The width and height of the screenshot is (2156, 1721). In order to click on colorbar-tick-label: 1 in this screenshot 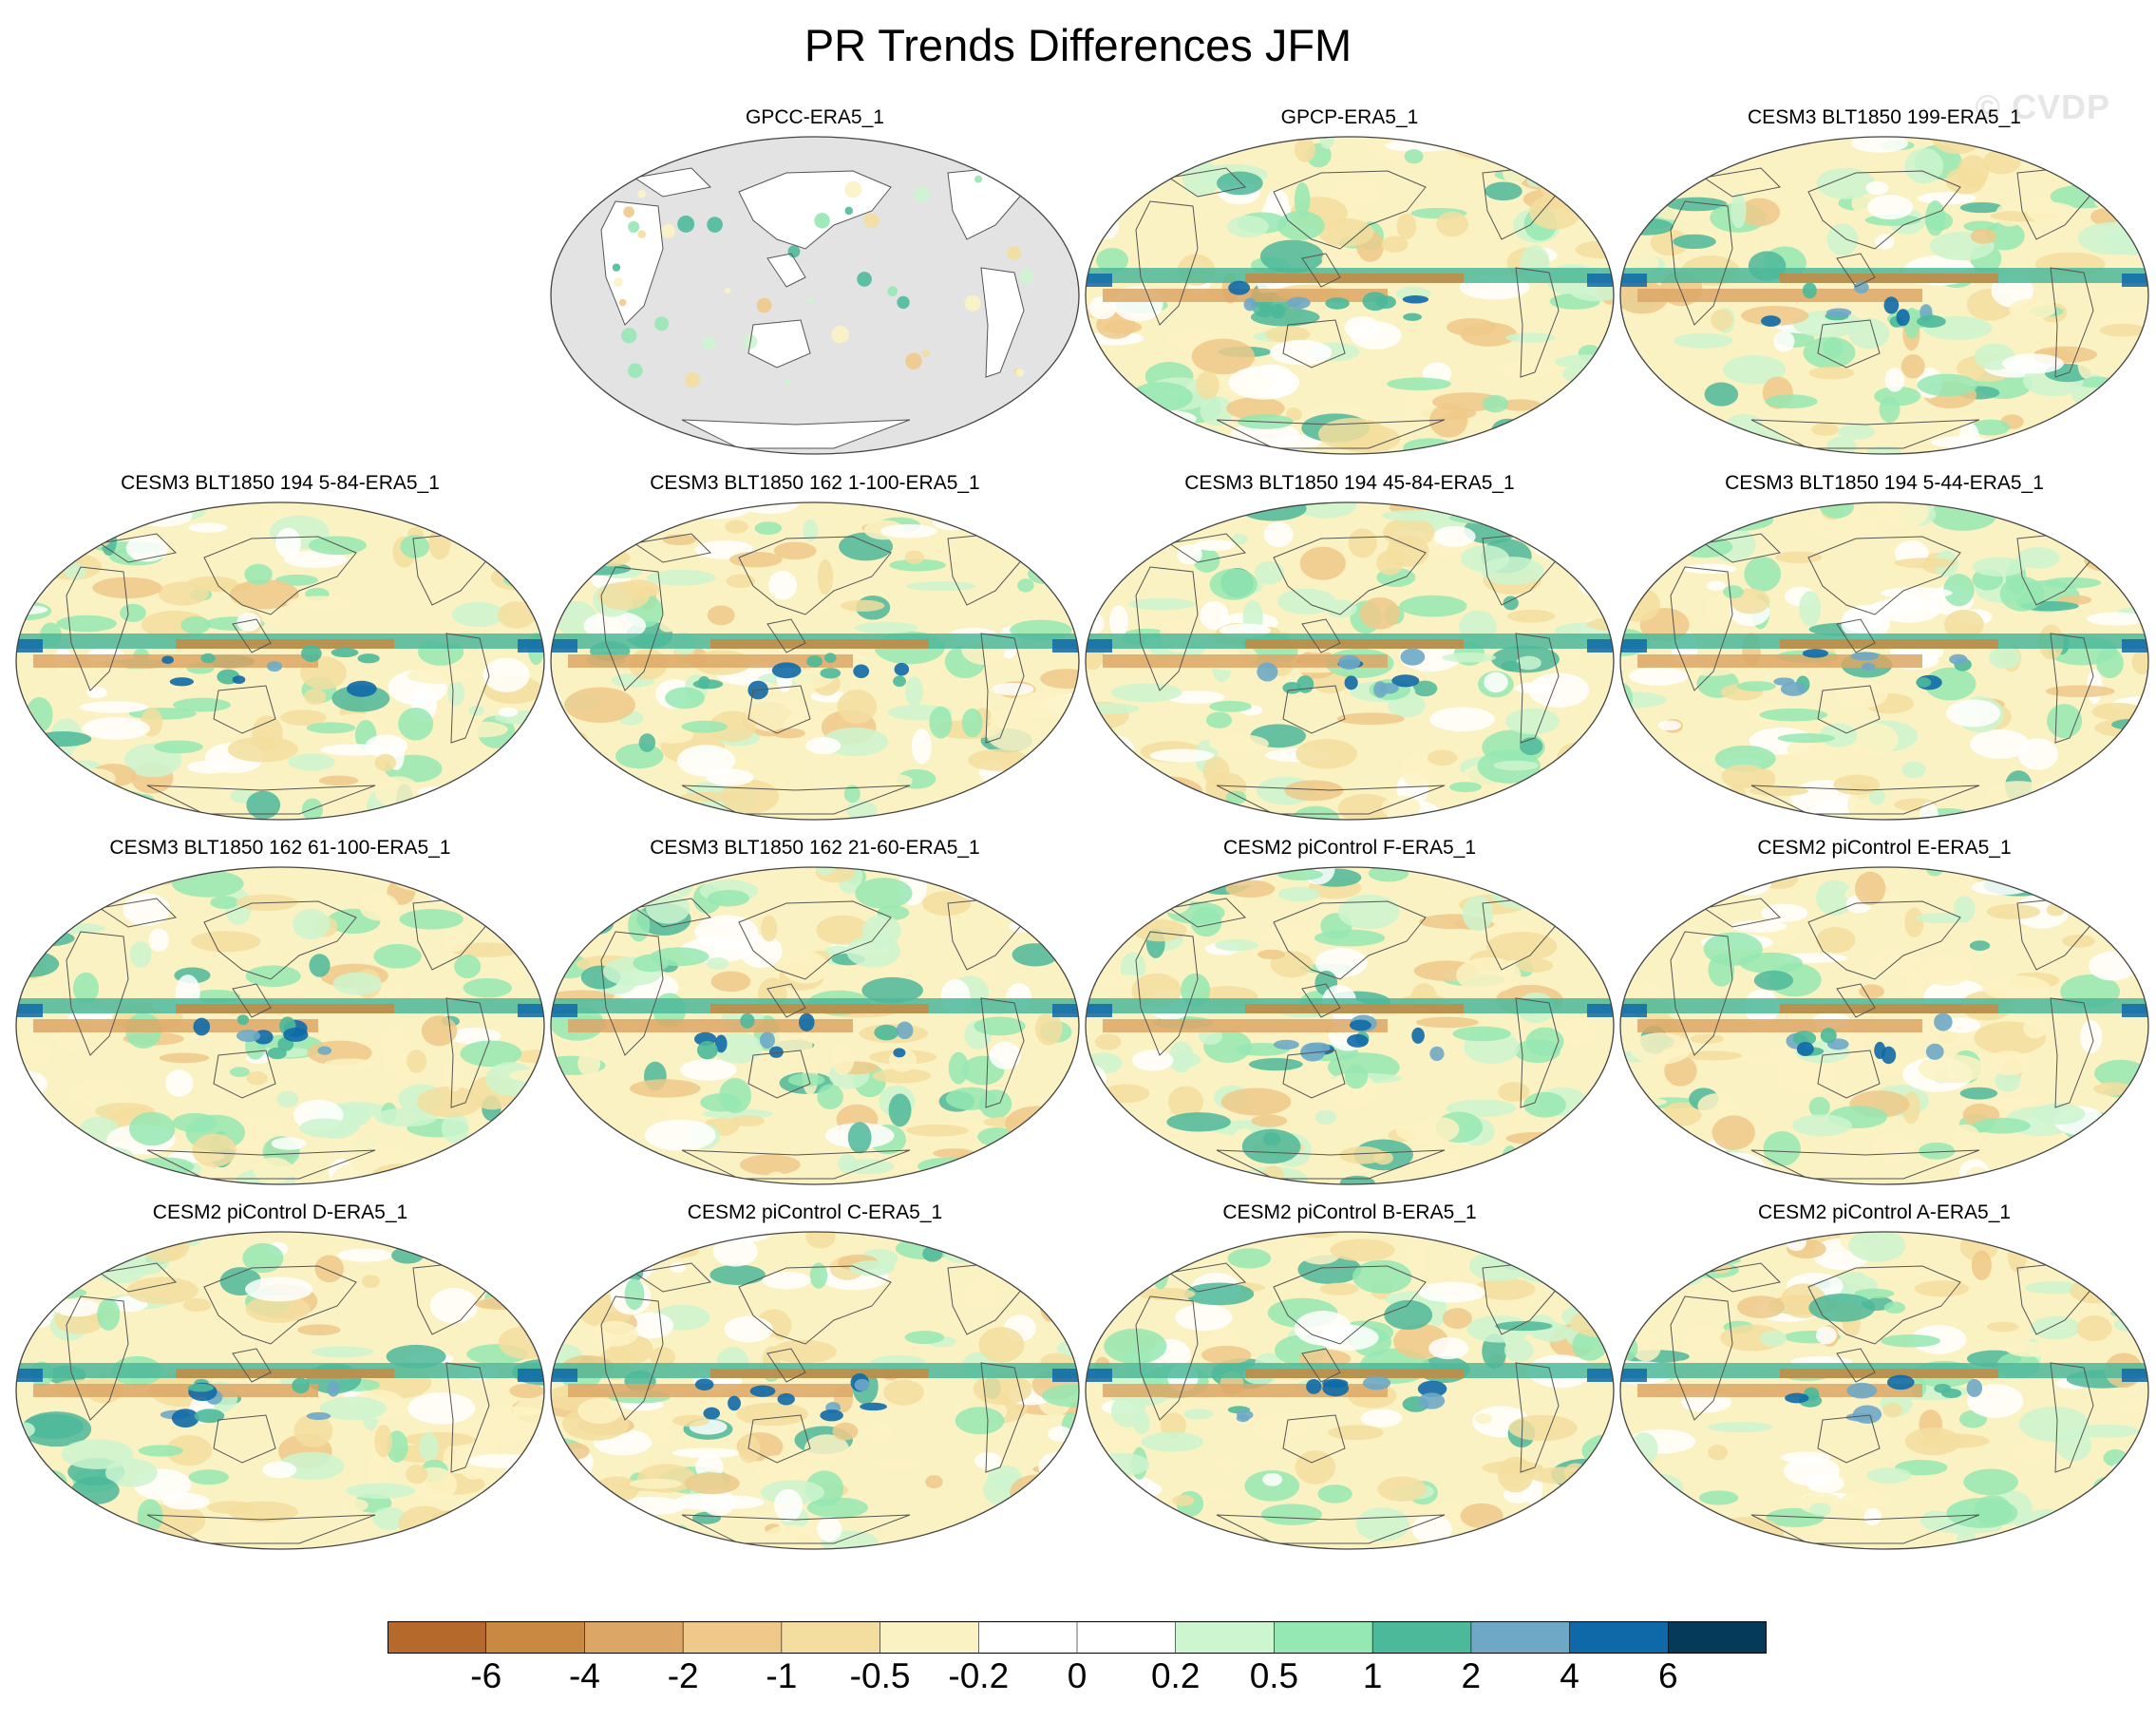, I will do `click(1373, 1675)`.